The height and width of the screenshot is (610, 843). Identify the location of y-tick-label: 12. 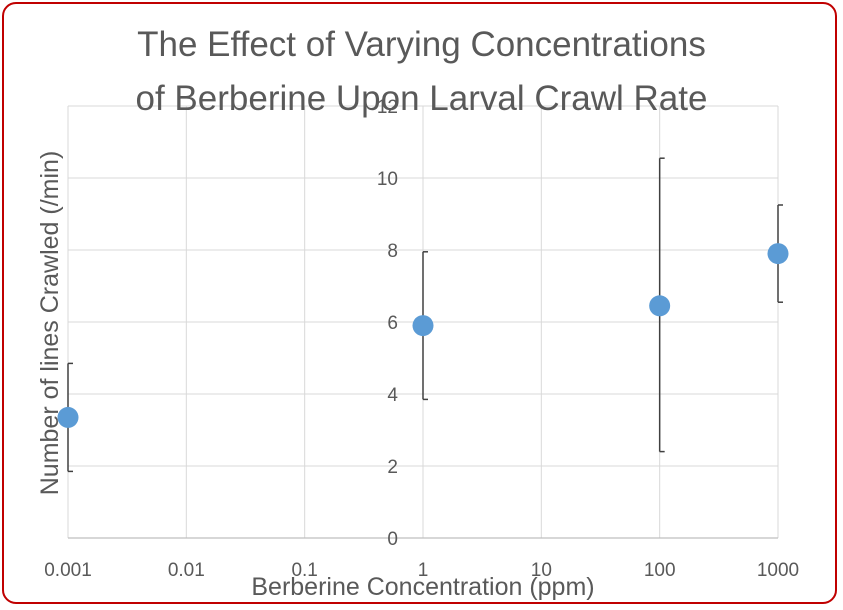
(387, 107).